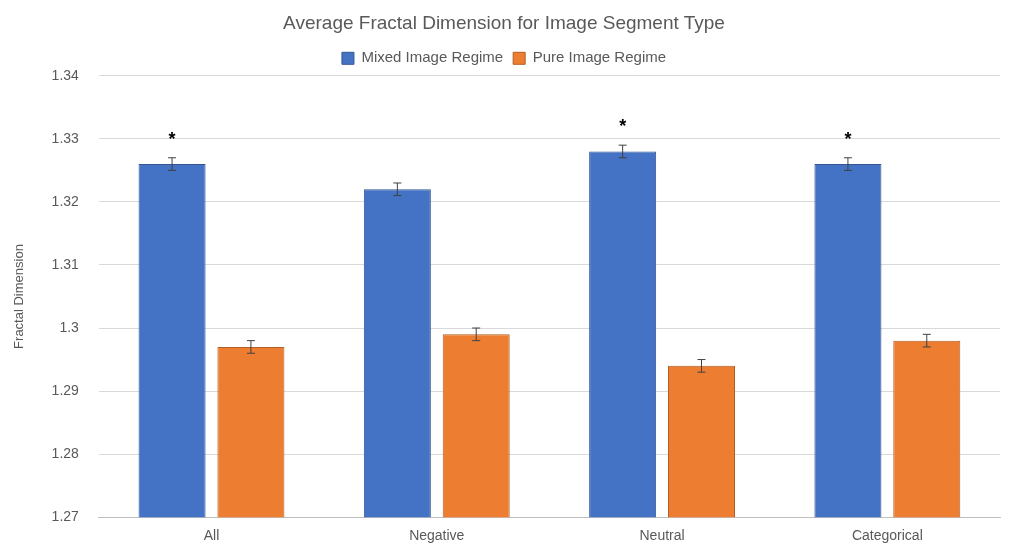 Image resolution: width=1023 pixels, height=556 pixels. I want to click on x-tick-label: All, so click(211, 535).